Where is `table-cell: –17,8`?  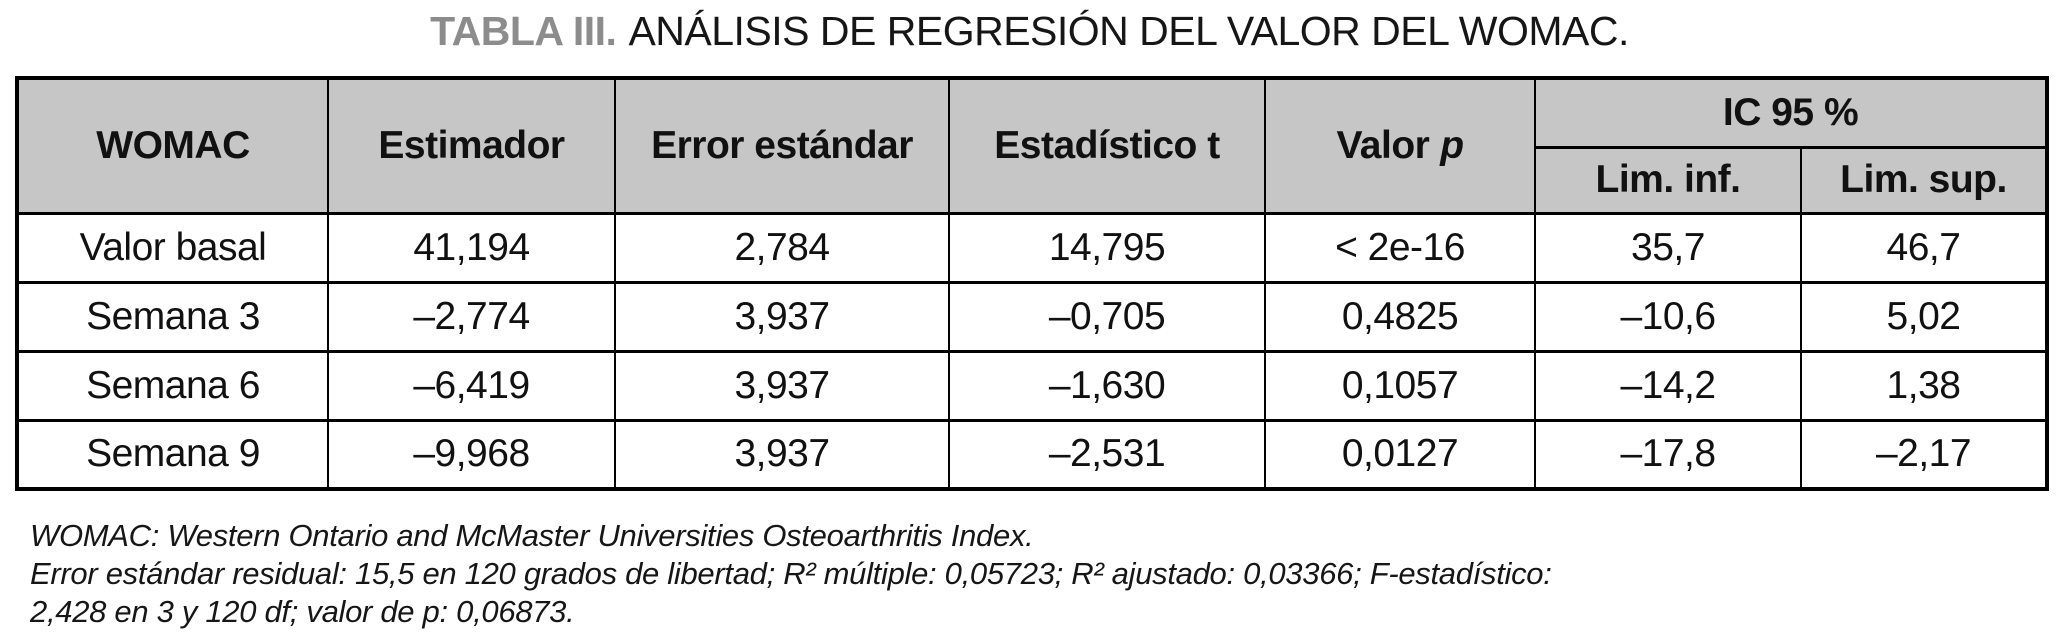 table-cell: –17,8 is located at coordinates (1668, 454).